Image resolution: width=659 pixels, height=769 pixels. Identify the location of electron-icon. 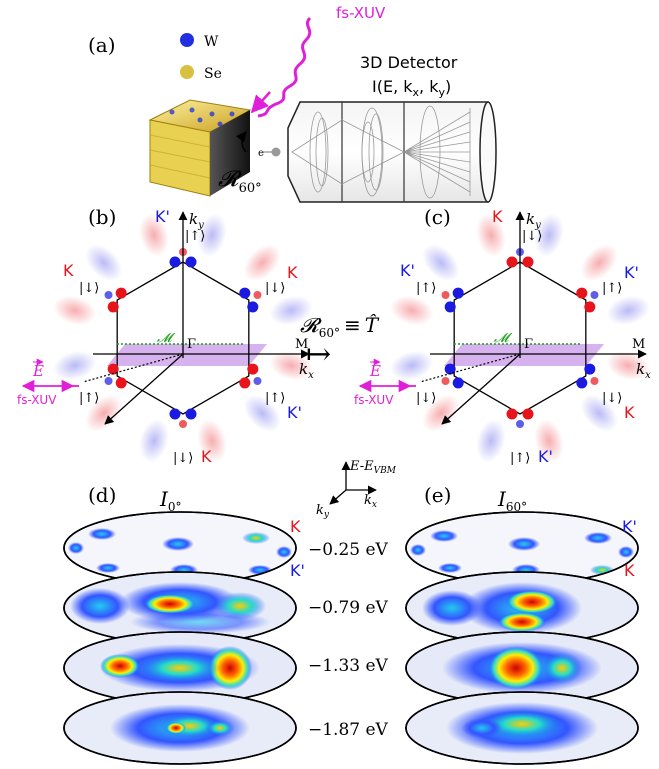
(276, 152).